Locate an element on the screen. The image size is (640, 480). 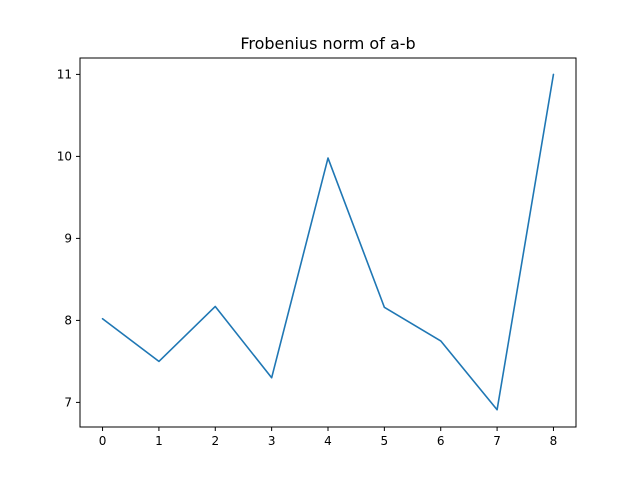
x-tick-label: 7 is located at coordinates (497, 441).